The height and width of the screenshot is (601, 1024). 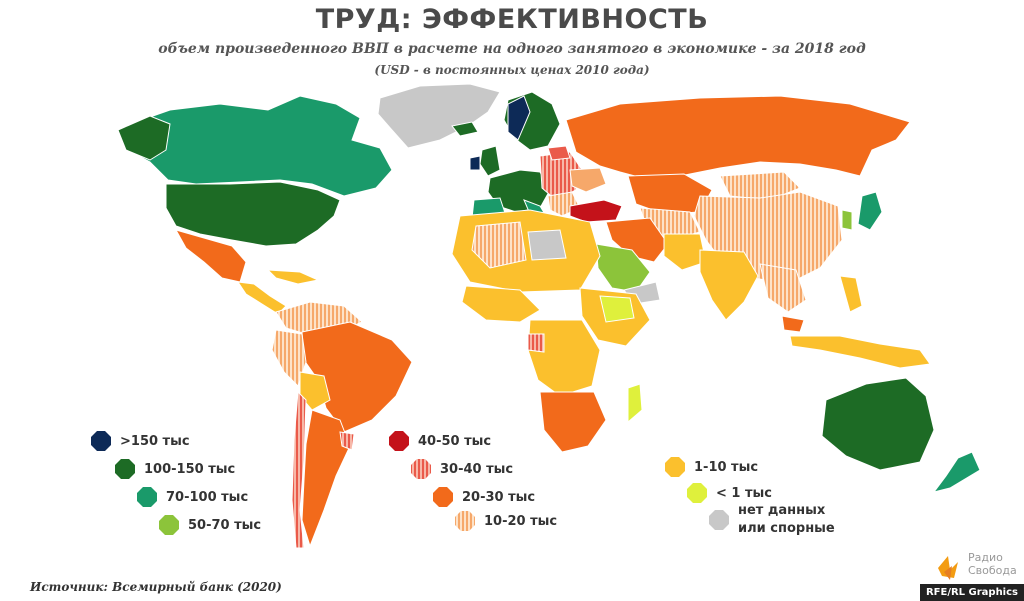 I want to click on region-afghanistan-pakistan, so click(x=685, y=252).